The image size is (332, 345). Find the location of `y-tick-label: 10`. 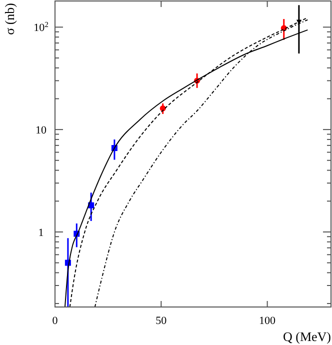

y-tick-label: 10 is located at coordinates (41, 130).